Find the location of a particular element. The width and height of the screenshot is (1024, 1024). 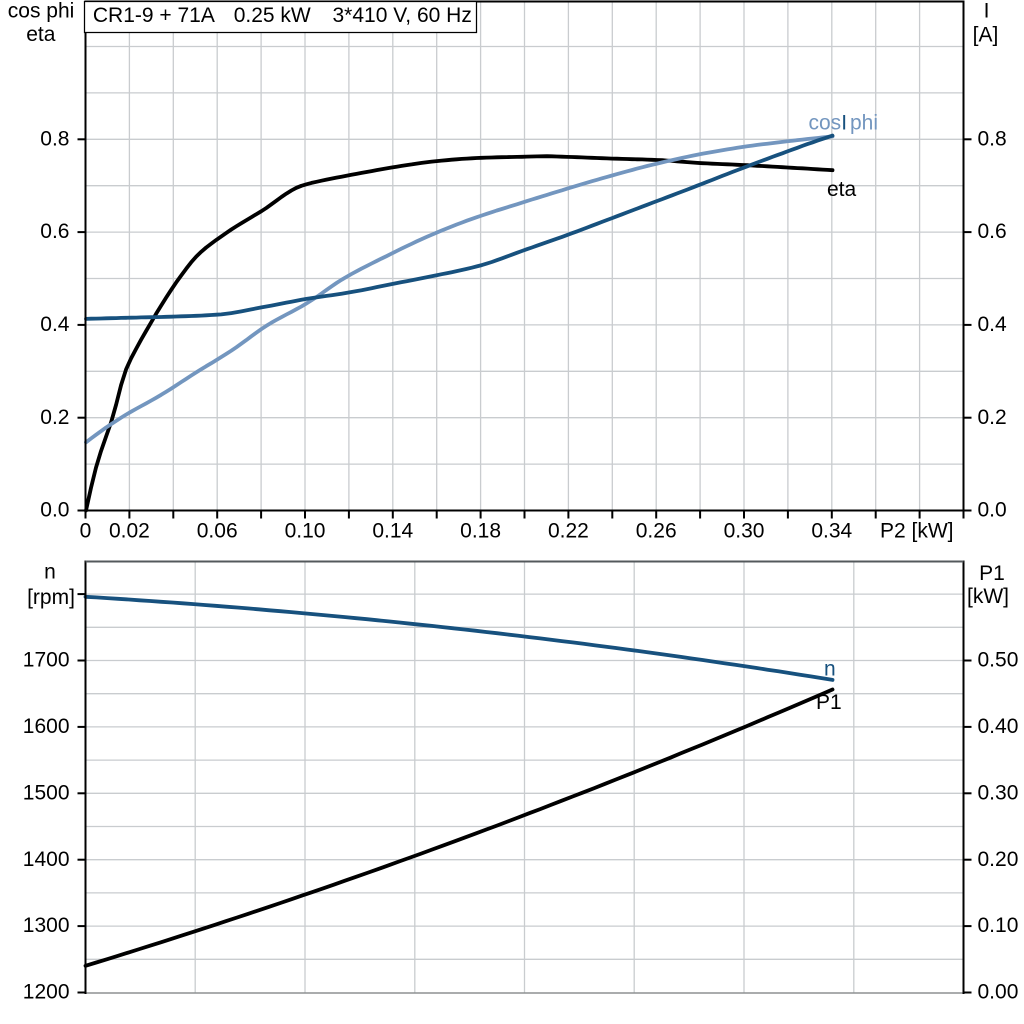

svg-text: 1500 is located at coordinates (46, 792).